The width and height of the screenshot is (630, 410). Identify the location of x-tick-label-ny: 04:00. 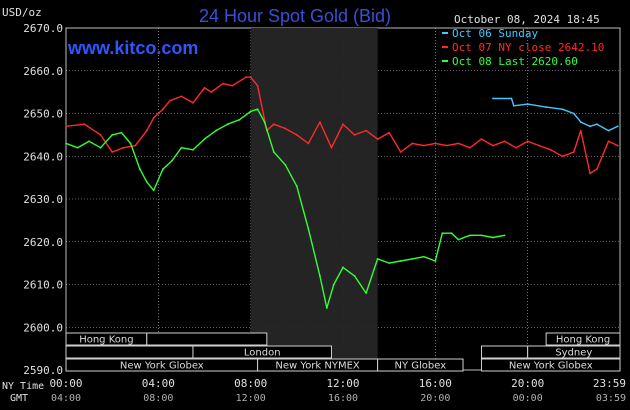
(158, 383).